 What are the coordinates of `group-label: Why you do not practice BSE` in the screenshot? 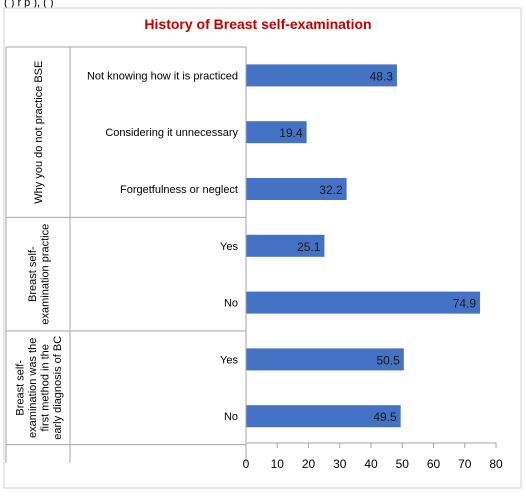 It's located at (39, 132).